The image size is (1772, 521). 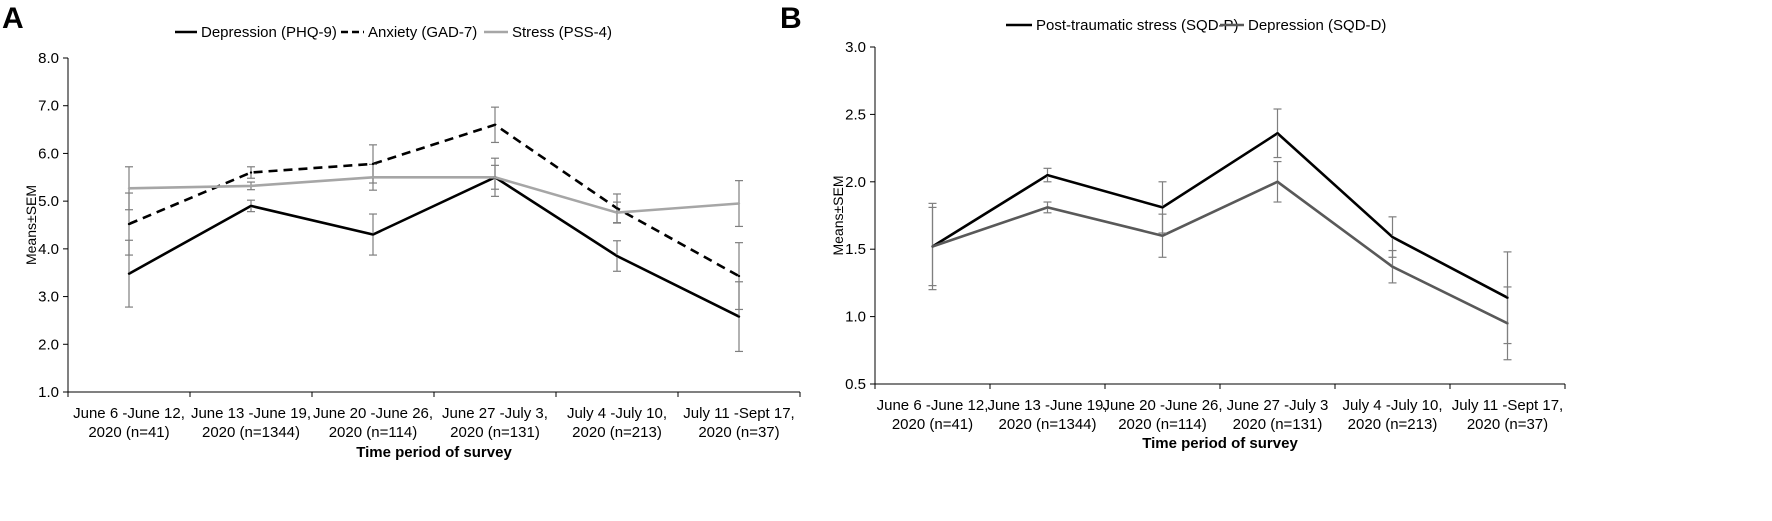 What do you see at coordinates (1317, 25) in the screenshot?
I see `legend-entry: Depression (SQD-D)` at bounding box center [1317, 25].